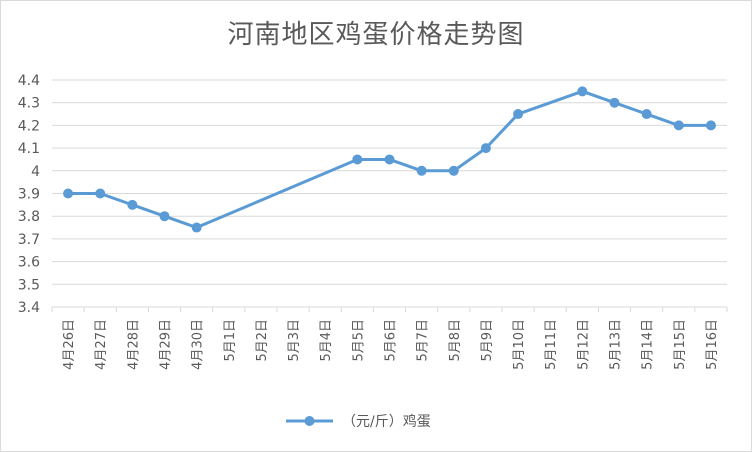 The width and height of the screenshot is (752, 452). What do you see at coordinates (35, 172) in the screenshot?
I see `y-tick-label: 4` at bounding box center [35, 172].